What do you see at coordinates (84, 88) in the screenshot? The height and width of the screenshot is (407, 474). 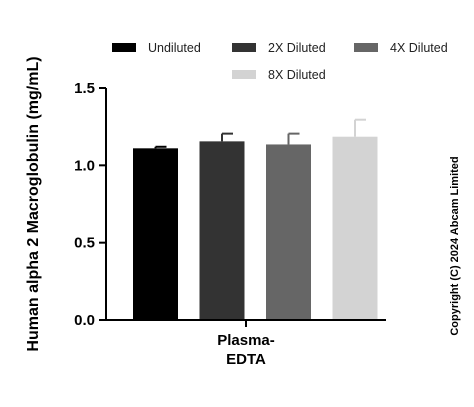 I see `y-tick-label: 1.5` at bounding box center [84, 88].